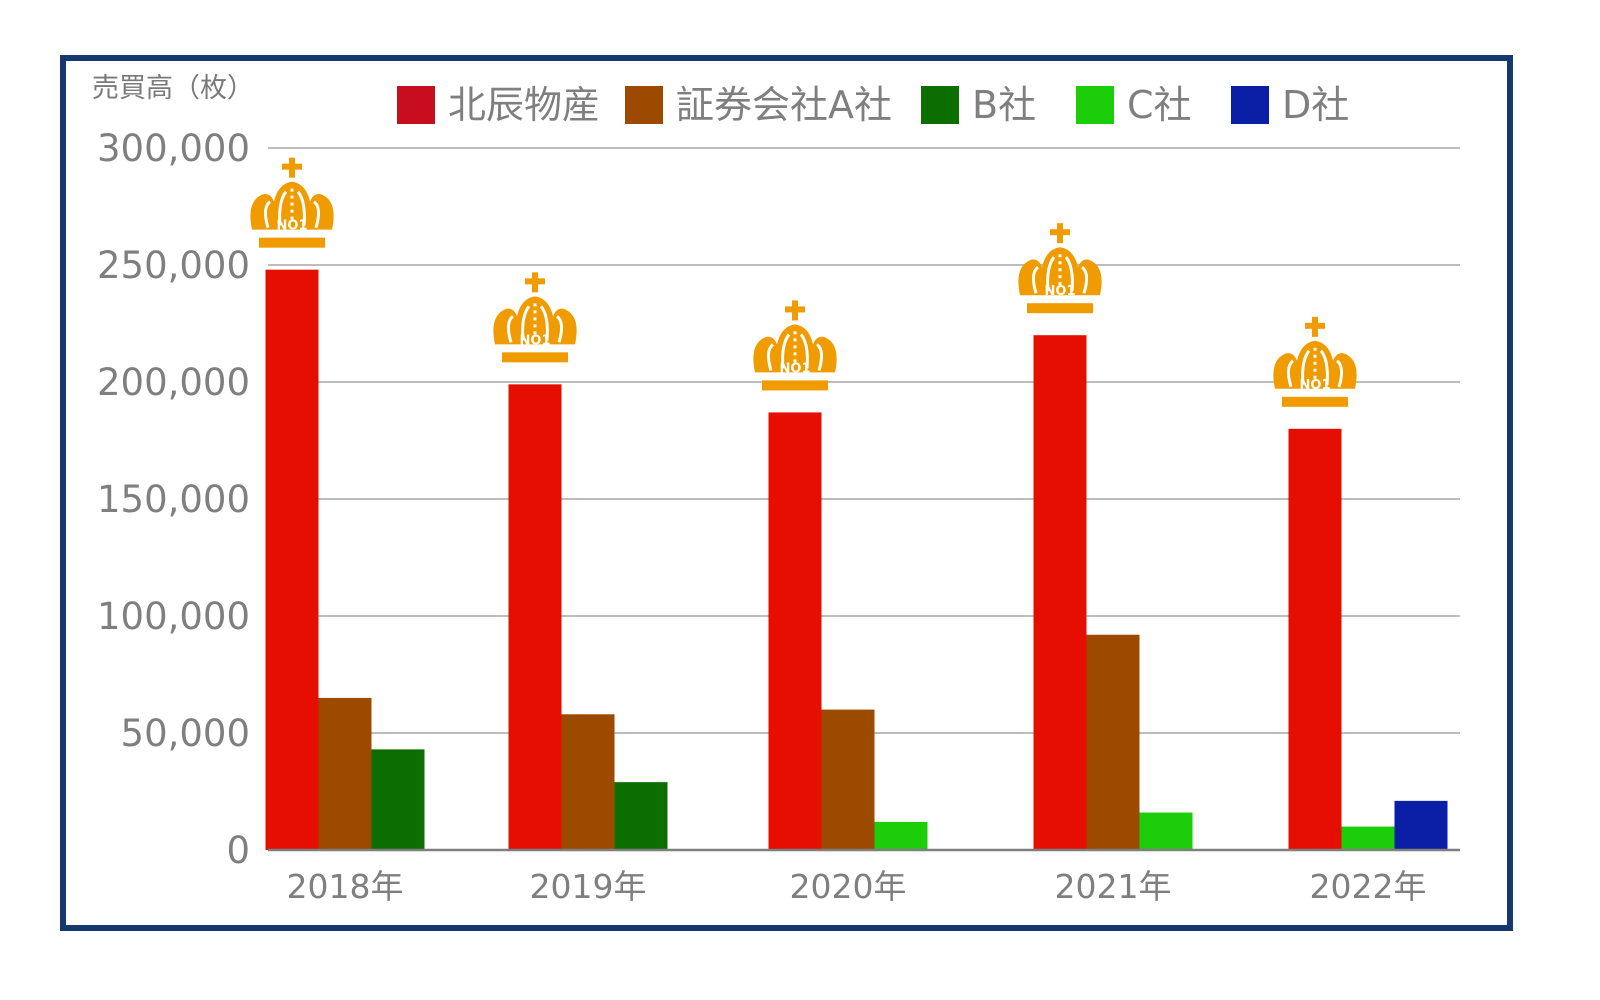 This screenshot has width=1600, height=1000. What do you see at coordinates (173, 382) in the screenshot?
I see `y-tick-label: 200,000` at bounding box center [173, 382].